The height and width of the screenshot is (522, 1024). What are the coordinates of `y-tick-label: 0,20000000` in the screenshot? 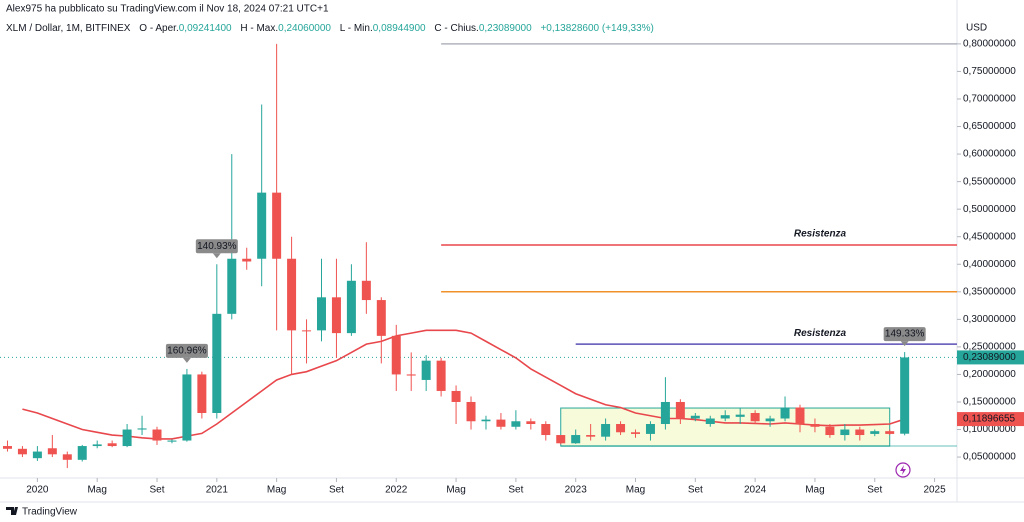 It's located at (989, 374).